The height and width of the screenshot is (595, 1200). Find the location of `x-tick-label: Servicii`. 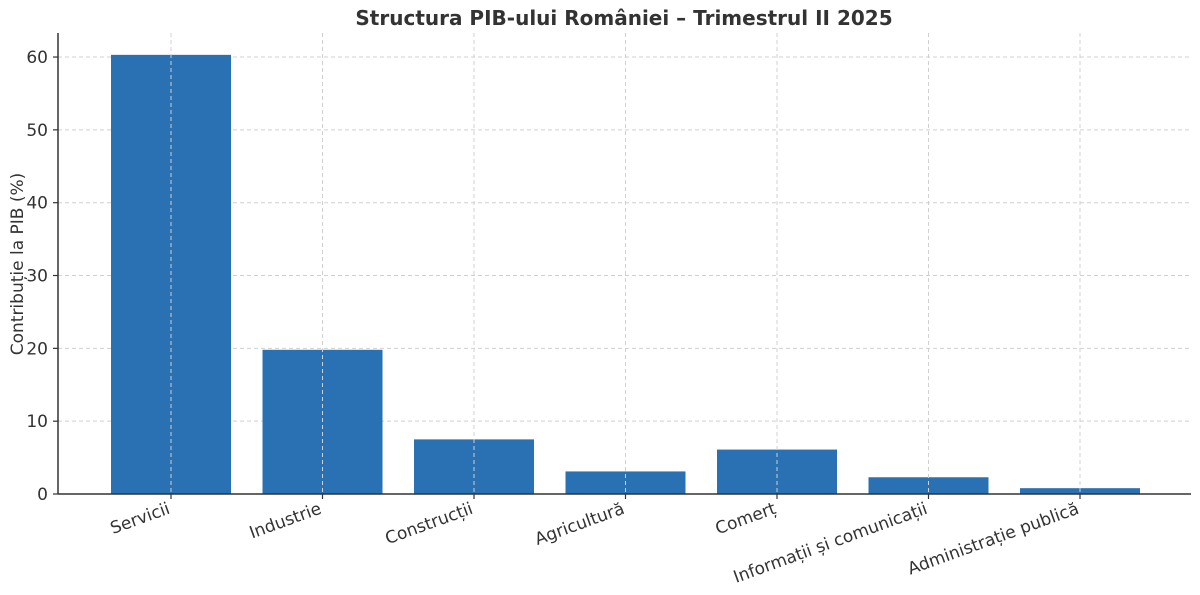

x-tick-label: Servicii is located at coordinates (140, 519).